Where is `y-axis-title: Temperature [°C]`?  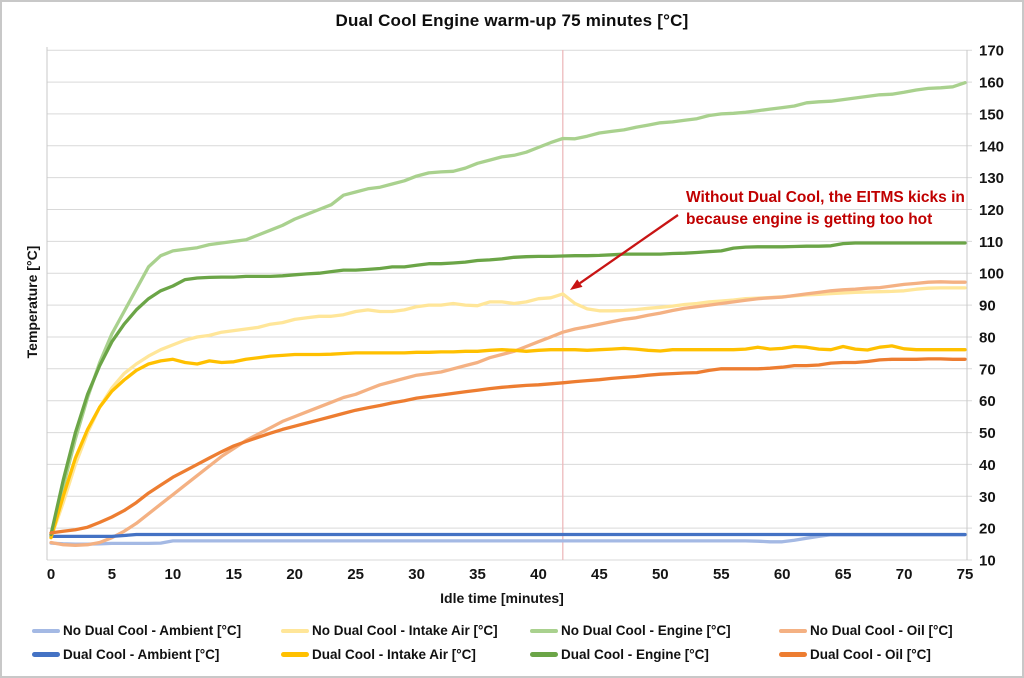
y-axis-title: Temperature [°C] is located at coordinates (32, 302).